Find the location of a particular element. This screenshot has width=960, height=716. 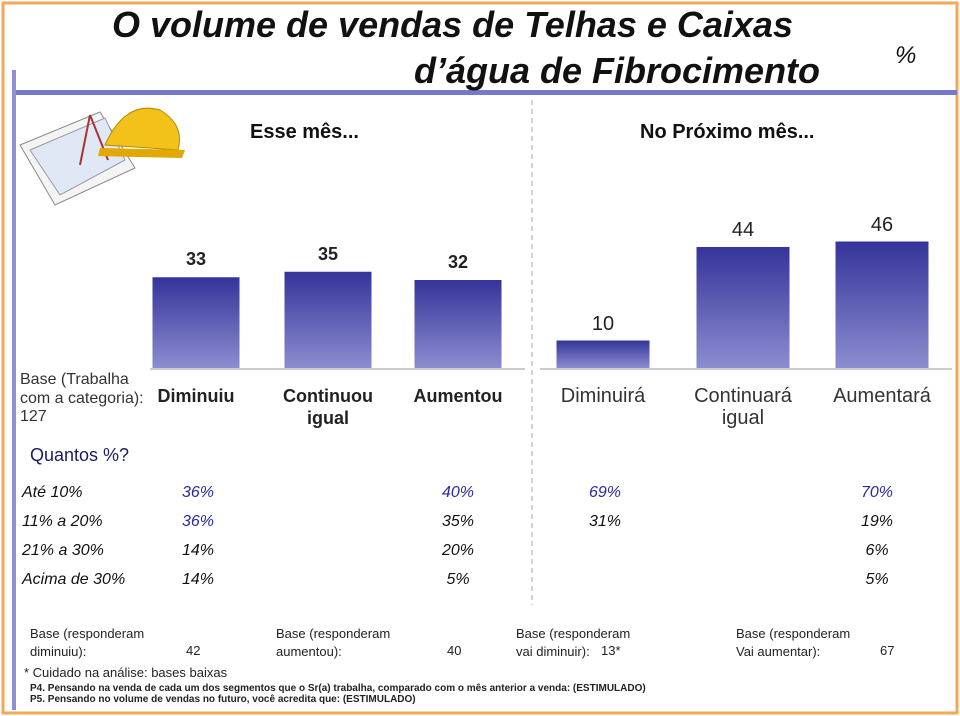

table-cell: 69% is located at coordinates (605, 492).